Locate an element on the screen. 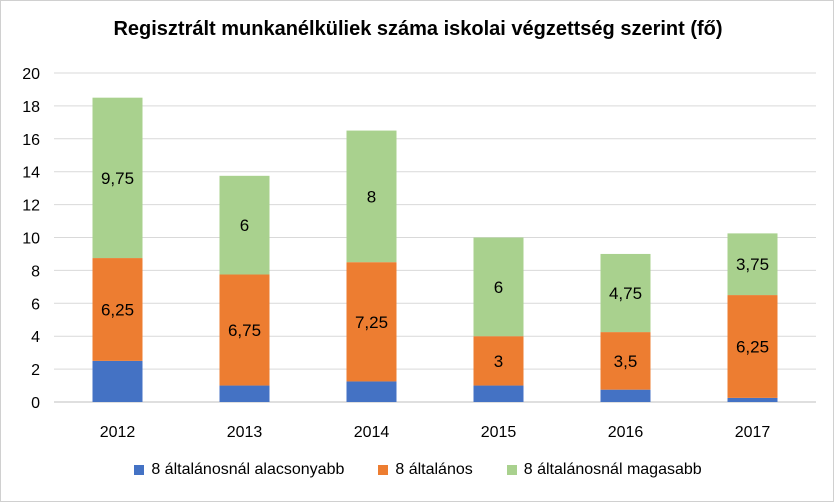 The width and height of the screenshot is (836, 504). data-label: 3 is located at coordinates (498, 361).